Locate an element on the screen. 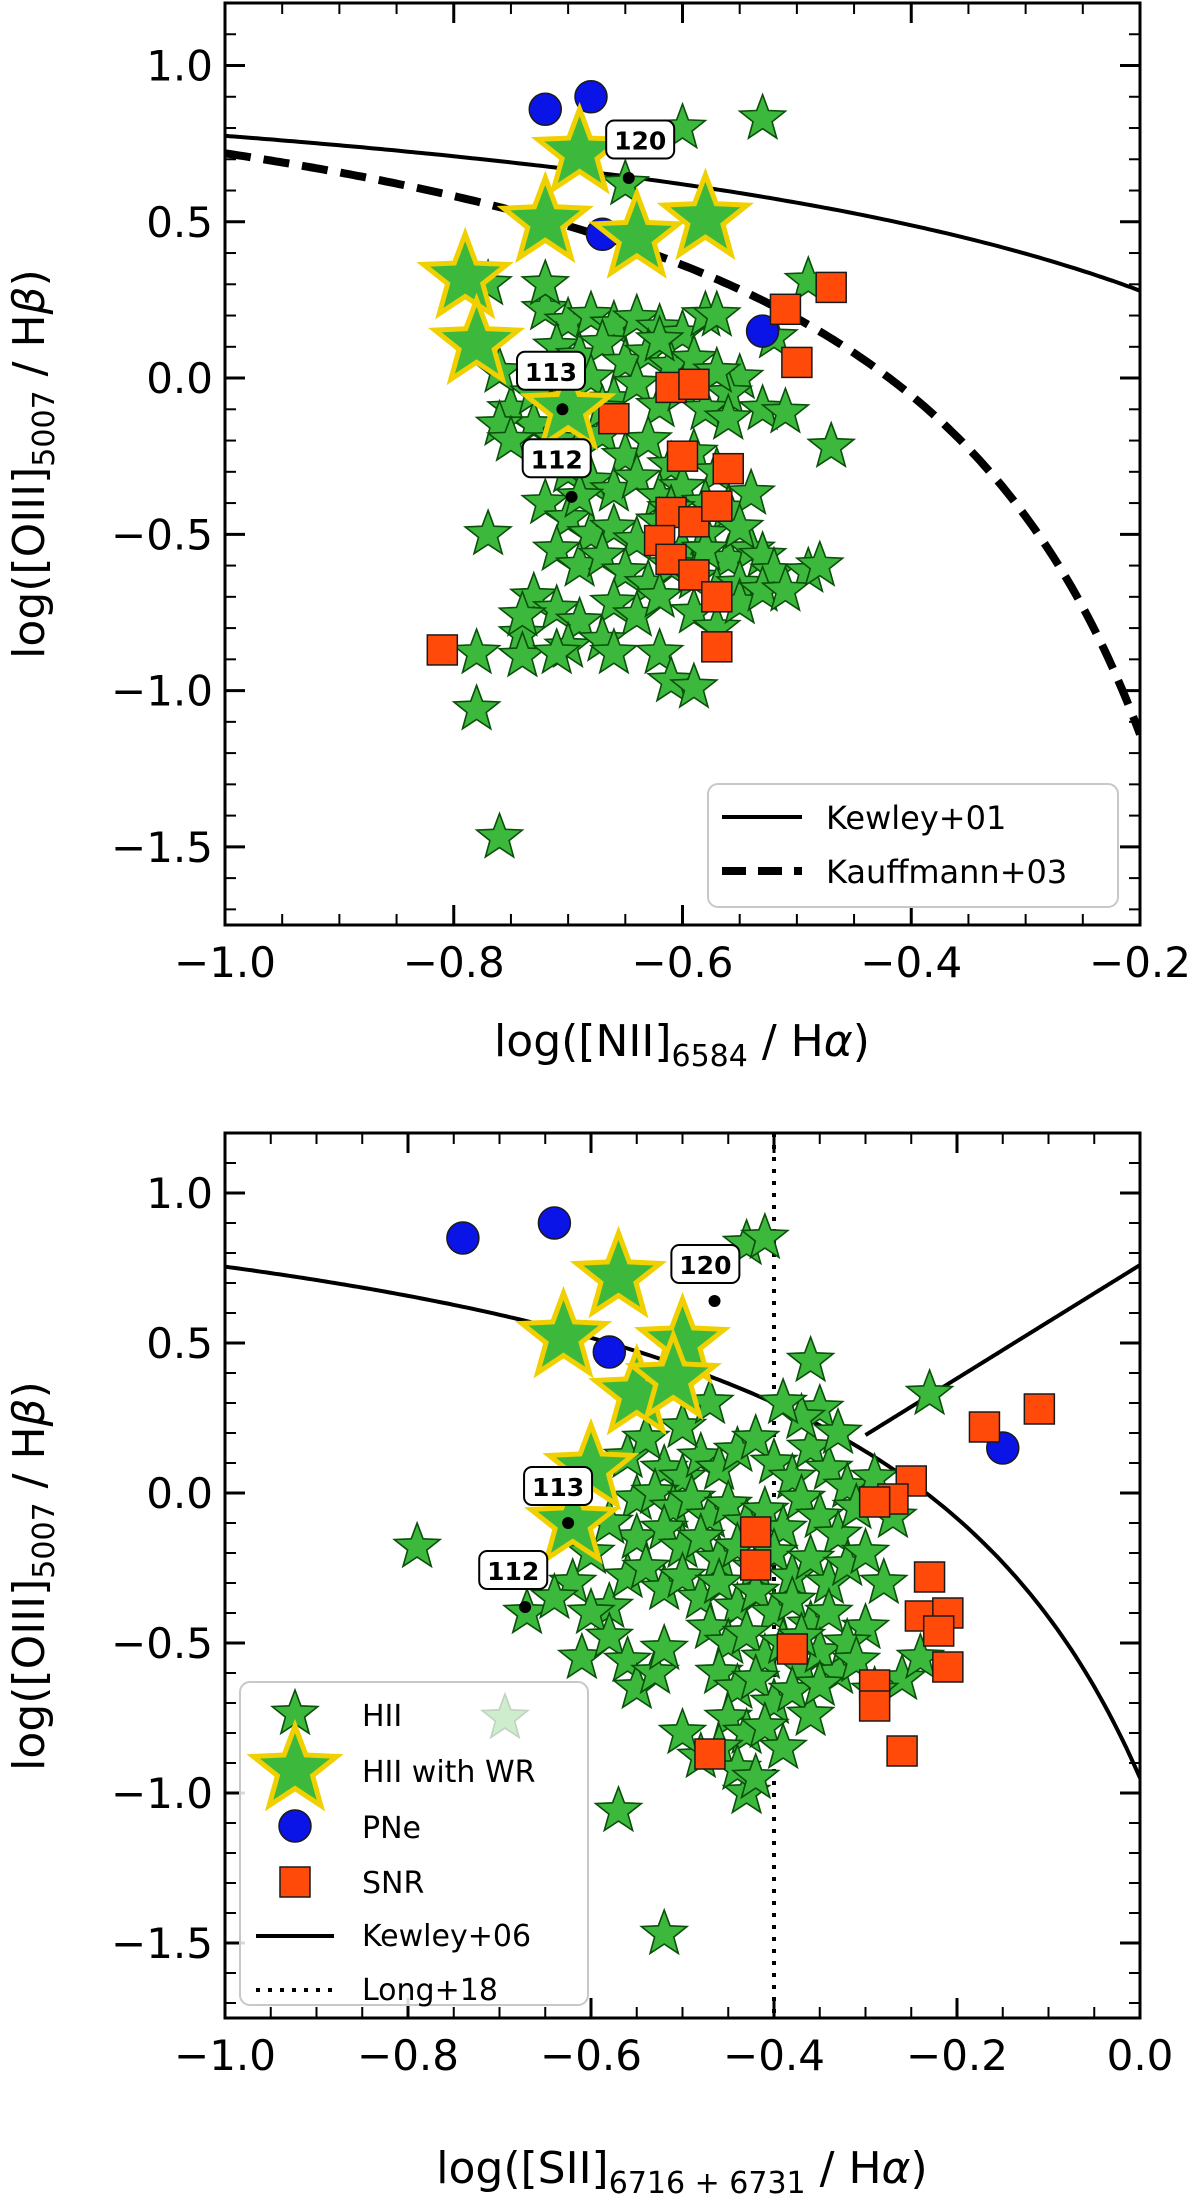 The height and width of the screenshot is (2199, 1200). nii-xtick-label: −1.0 is located at coordinates (225, 962).